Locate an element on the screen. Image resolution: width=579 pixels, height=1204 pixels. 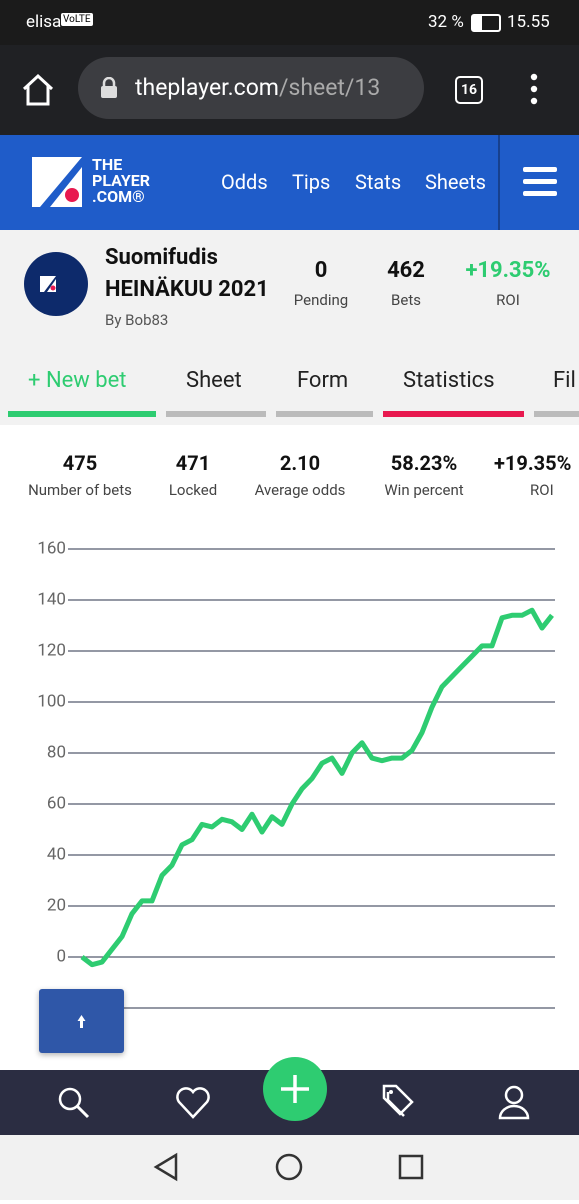
battery: 32 % is located at coordinates (446, 22).